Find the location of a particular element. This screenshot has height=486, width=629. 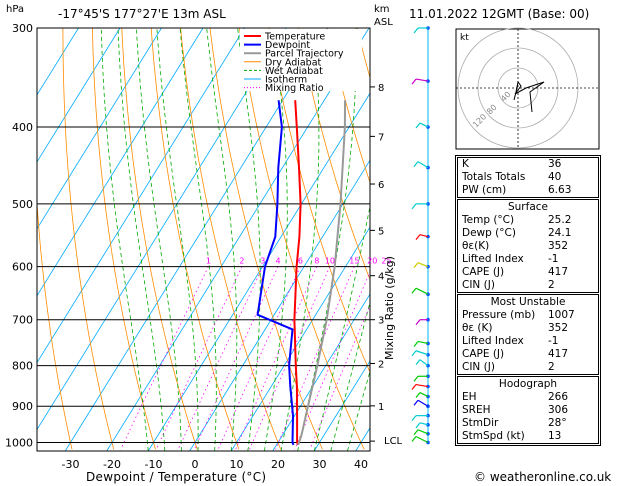

series-parcel-trajectory is located at coordinates (321, 273).